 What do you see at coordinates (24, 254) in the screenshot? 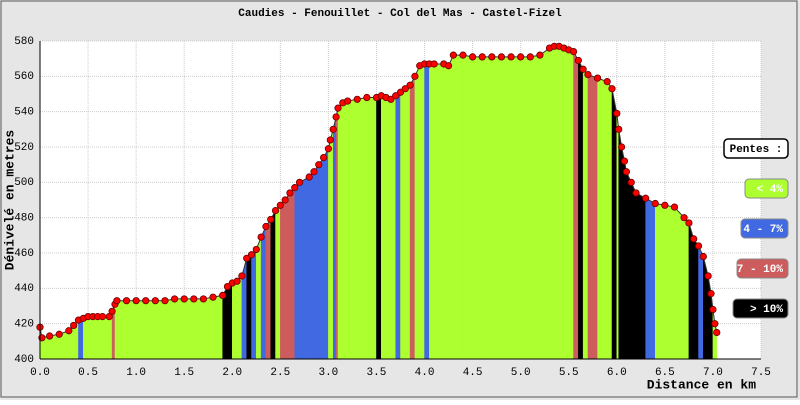
I see `y-tick-label: 460` at bounding box center [24, 254].